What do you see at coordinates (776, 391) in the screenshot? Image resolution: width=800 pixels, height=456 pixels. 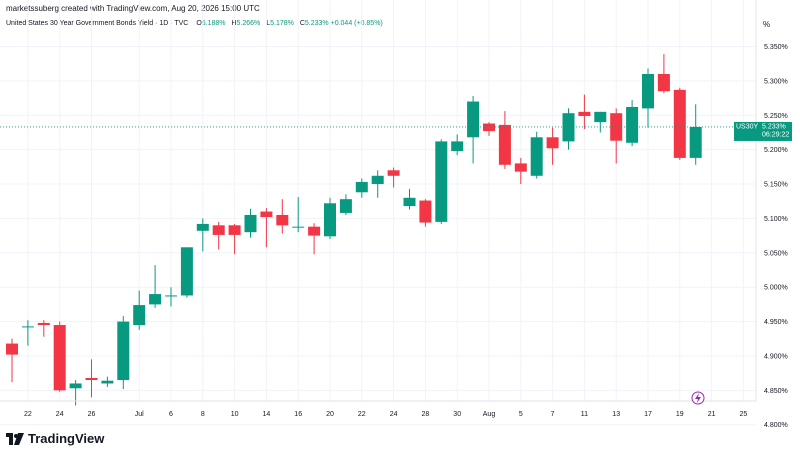 I see `y-tick-label: 4.850%` at bounding box center [776, 391].